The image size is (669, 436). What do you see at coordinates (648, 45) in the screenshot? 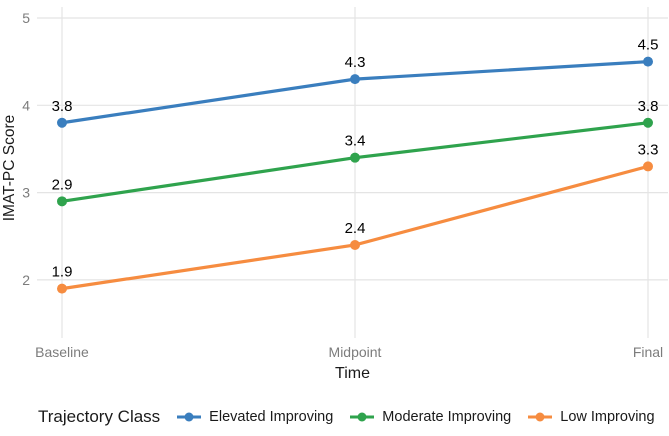
I see `data-point-label: 4.5` at bounding box center [648, 45].